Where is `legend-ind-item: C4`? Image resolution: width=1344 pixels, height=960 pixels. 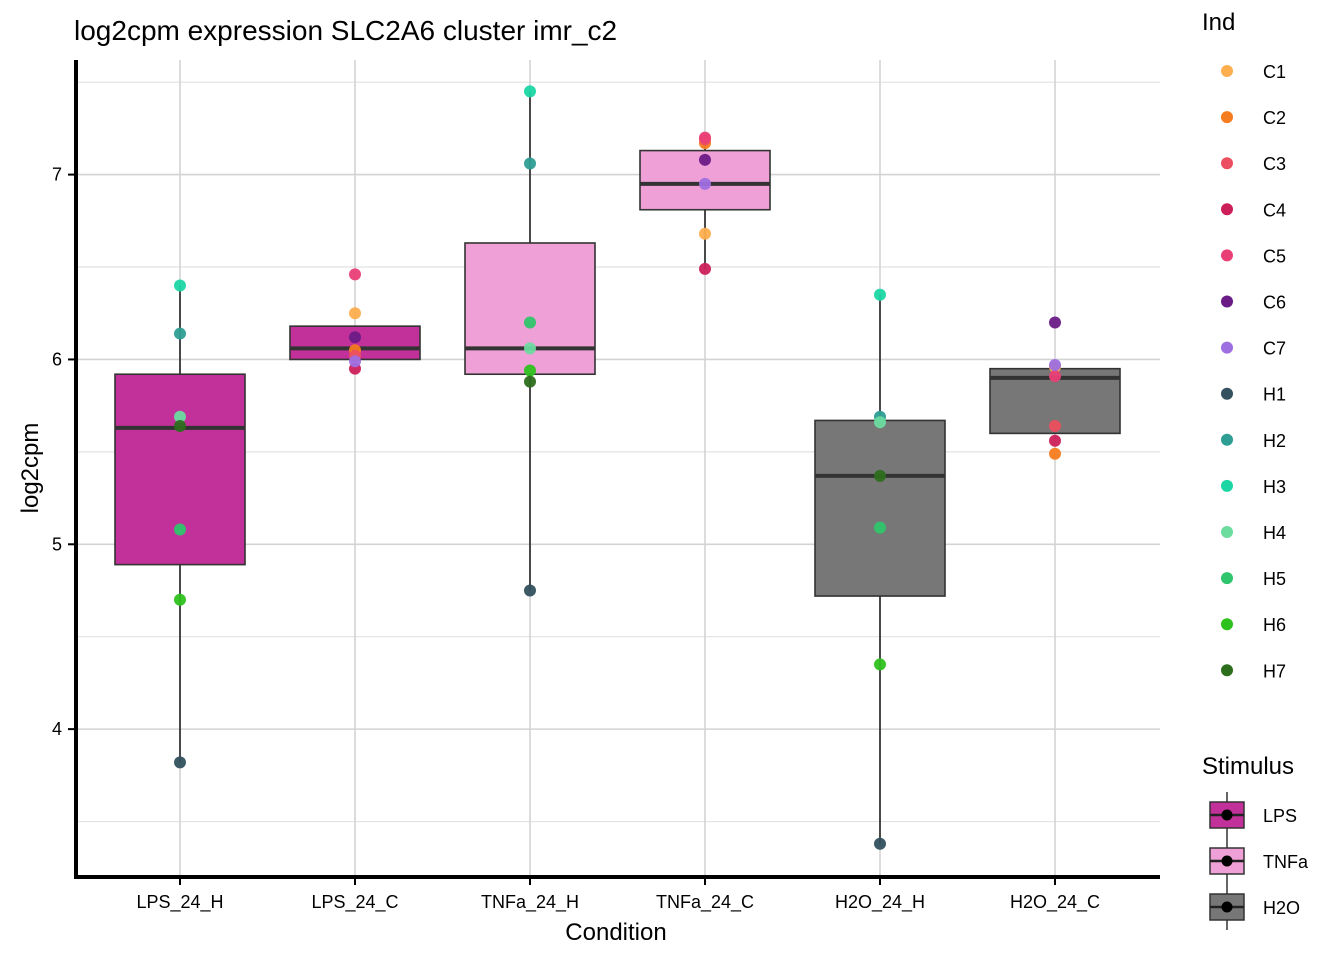
legend-ind-item: C4 is located at coordinates (1253, 210).